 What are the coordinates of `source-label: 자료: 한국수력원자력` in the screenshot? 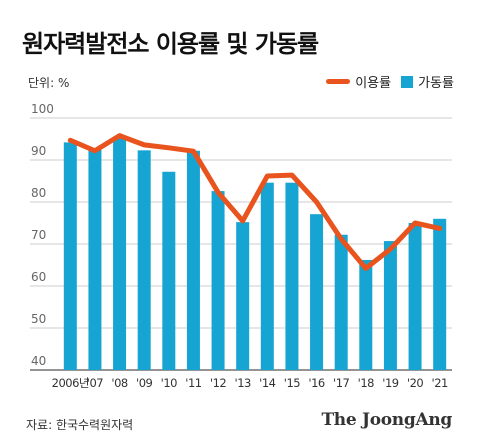 It's located at (80, 425).